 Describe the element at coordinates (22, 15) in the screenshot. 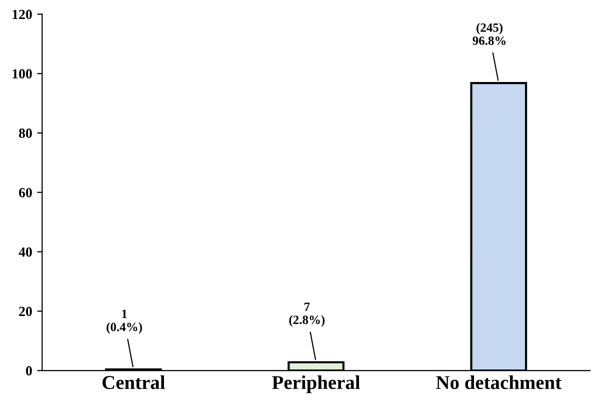

I see `y-tick-label: 120` at that location.